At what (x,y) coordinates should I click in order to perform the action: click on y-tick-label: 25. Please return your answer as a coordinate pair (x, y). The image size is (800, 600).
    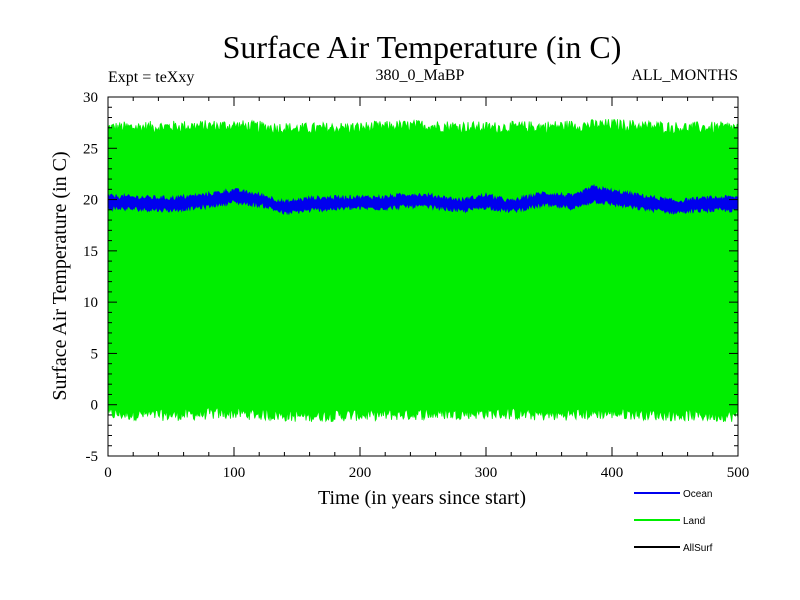
    Looking at the image, I should click on (90, 149).